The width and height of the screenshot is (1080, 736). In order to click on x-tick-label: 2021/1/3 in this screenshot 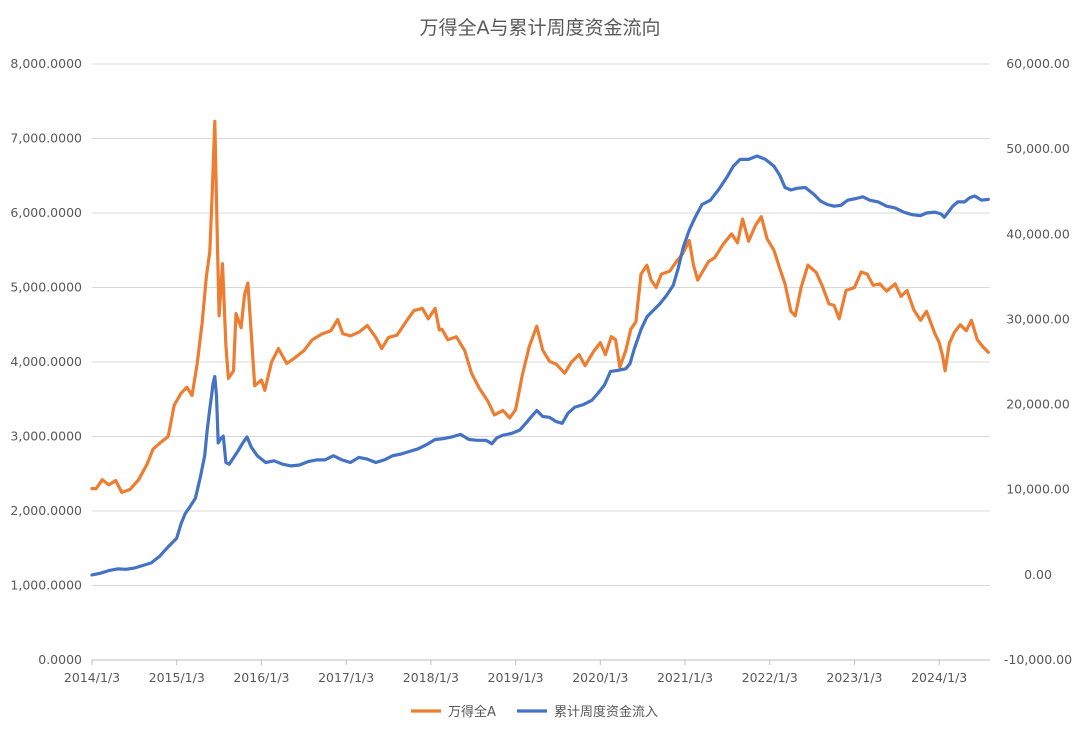, I will do `click(685, 677)`.